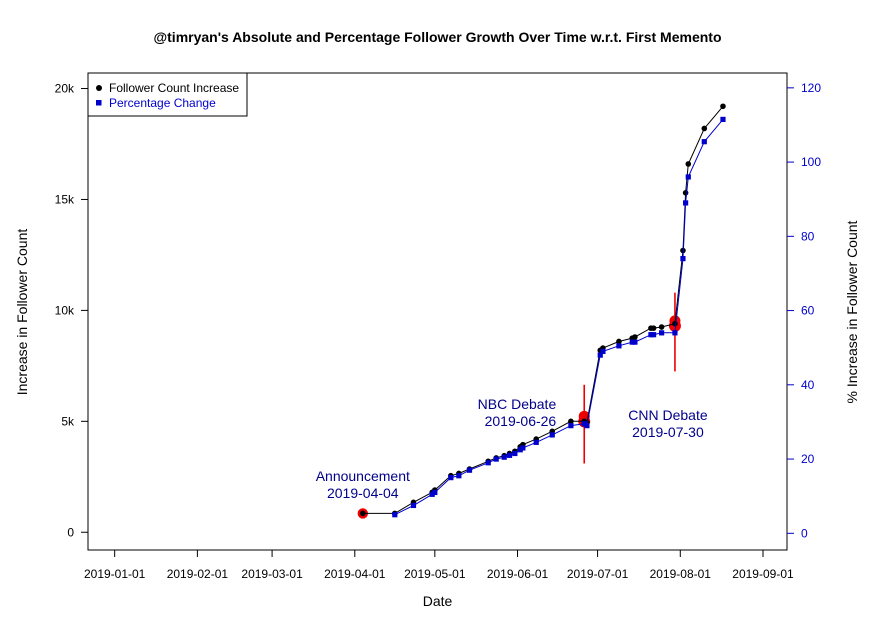 This screenshot has width=875, height=625. What do you see at coordinates (22, 312) in the screenshot?
I see `y-axis-title: Increase in Follower Count` at bounding box center [22, 312].